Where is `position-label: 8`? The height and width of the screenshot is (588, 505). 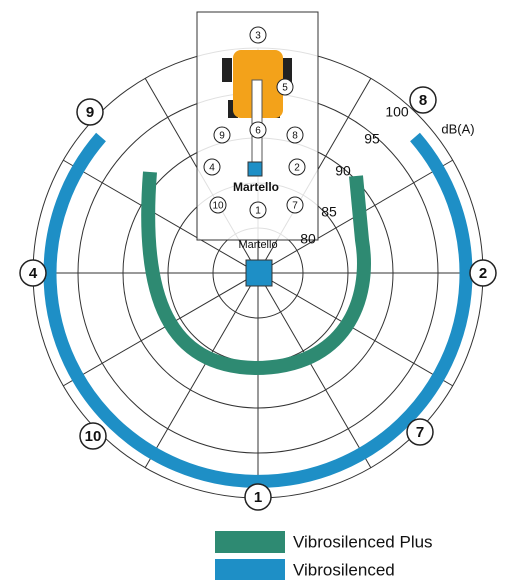 position-label: 8 is located at coordinates (423, 100).